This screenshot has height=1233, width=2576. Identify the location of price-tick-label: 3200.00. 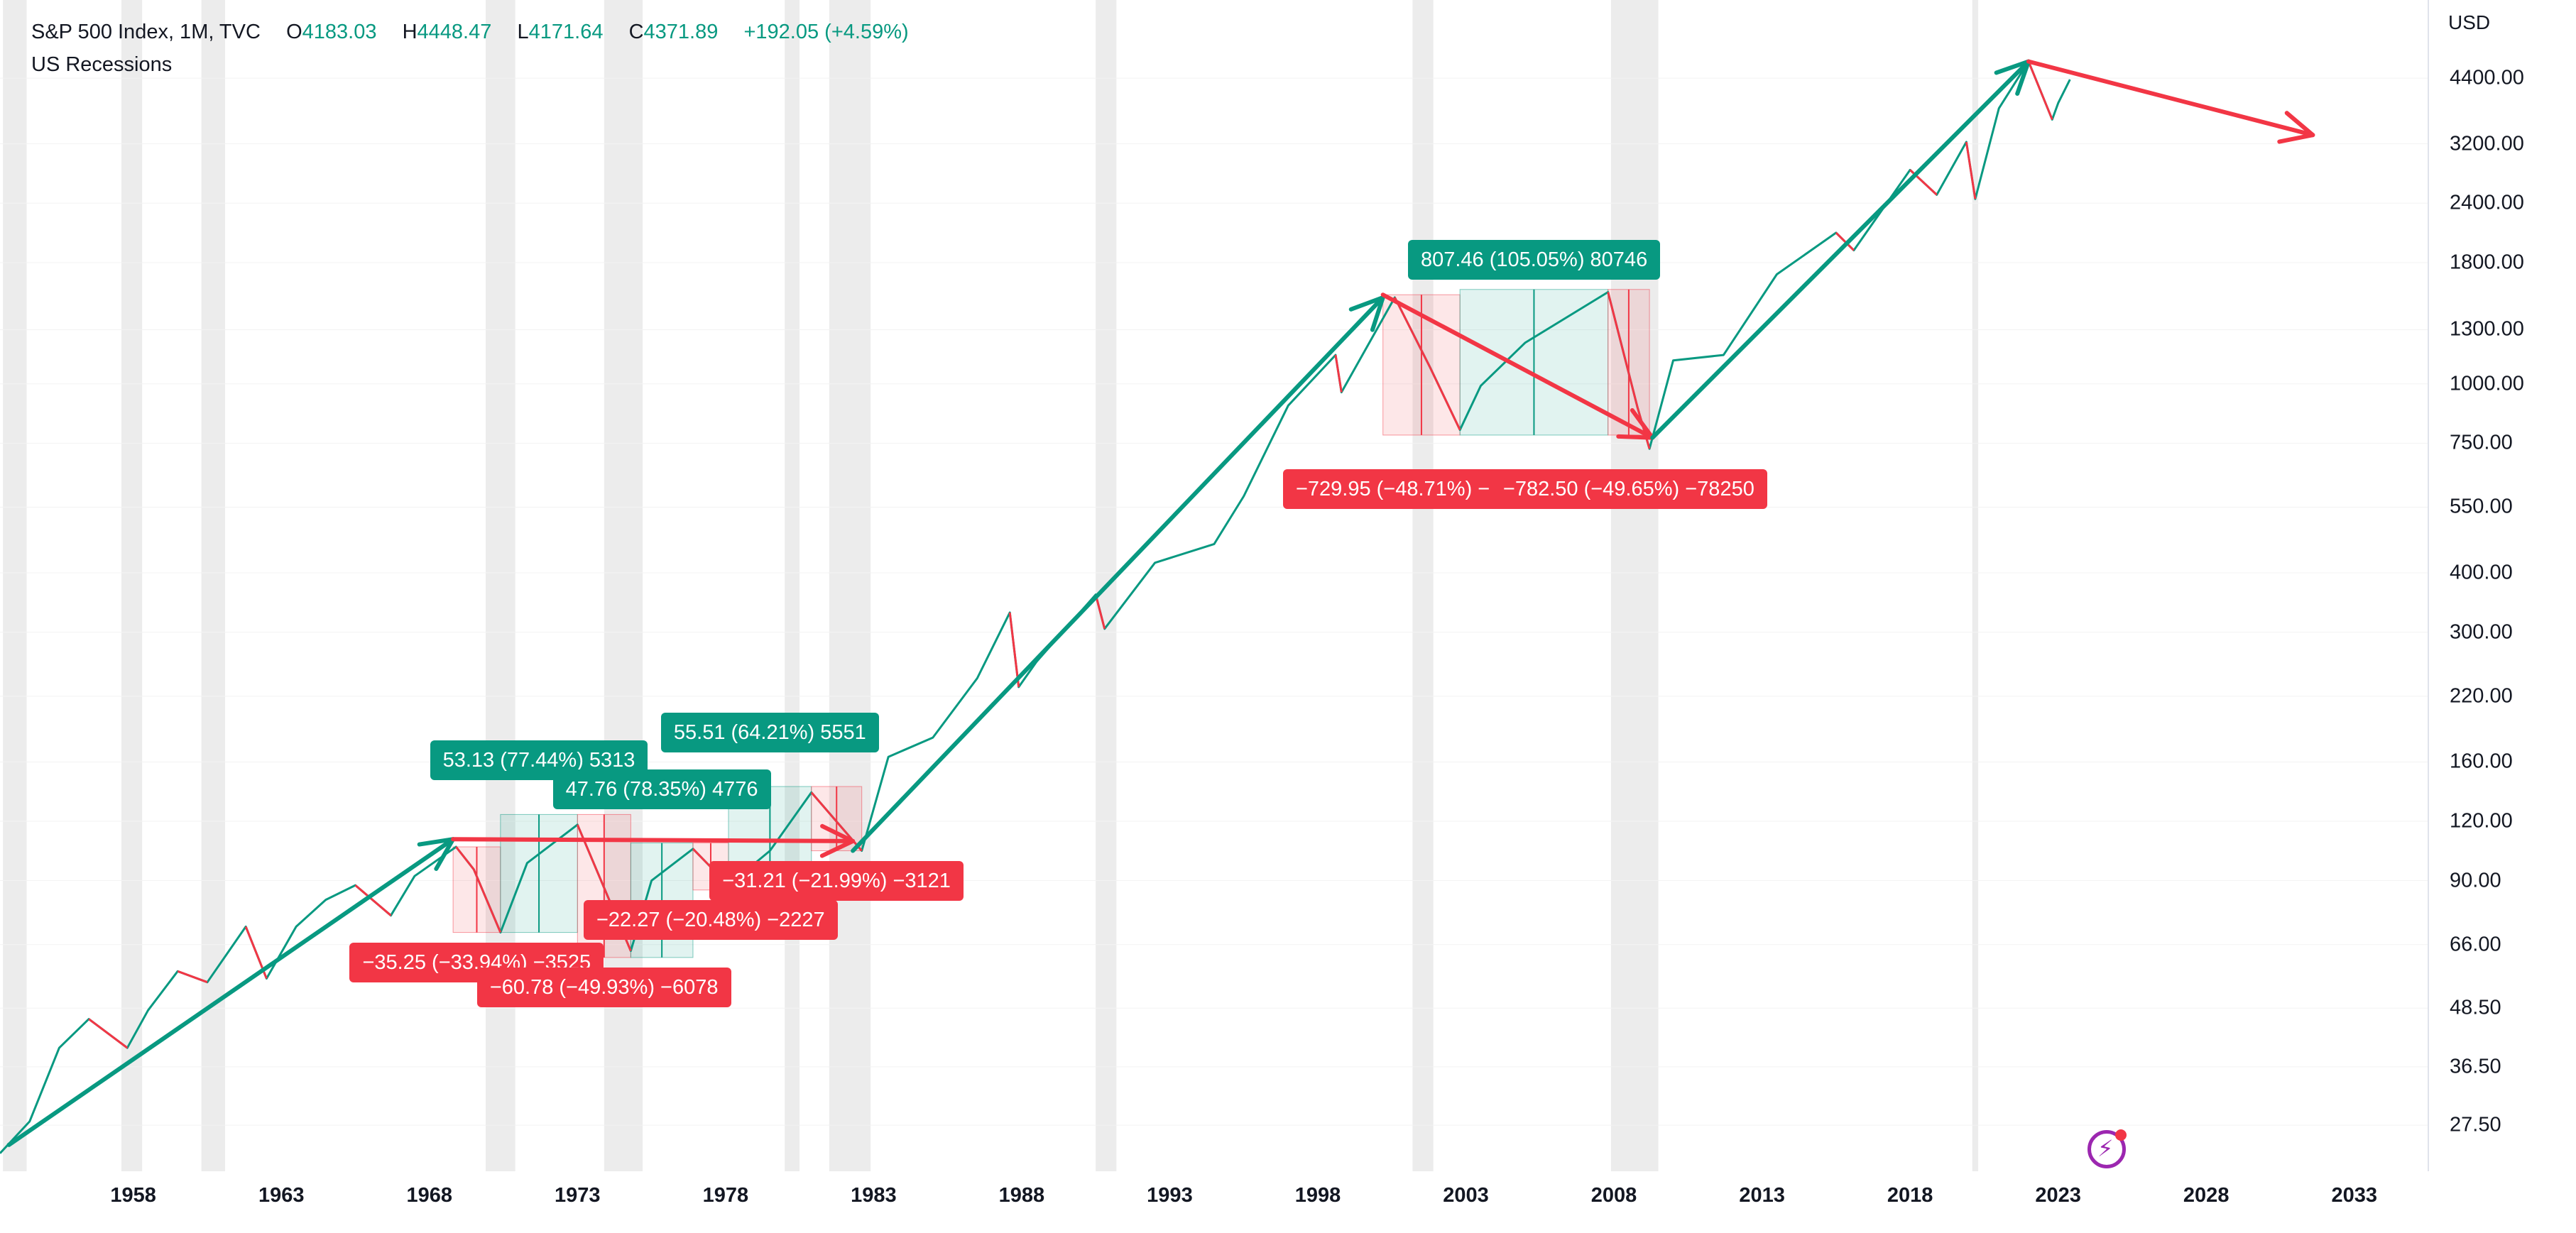
(2487, 143).